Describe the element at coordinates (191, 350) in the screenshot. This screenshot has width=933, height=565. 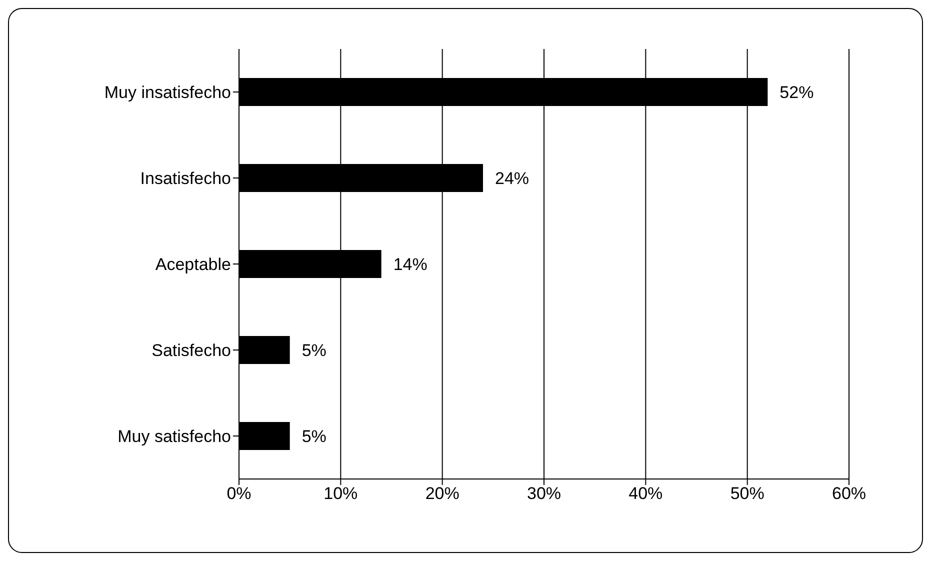
I see `y-tick-label: Satisfecho` at that location.